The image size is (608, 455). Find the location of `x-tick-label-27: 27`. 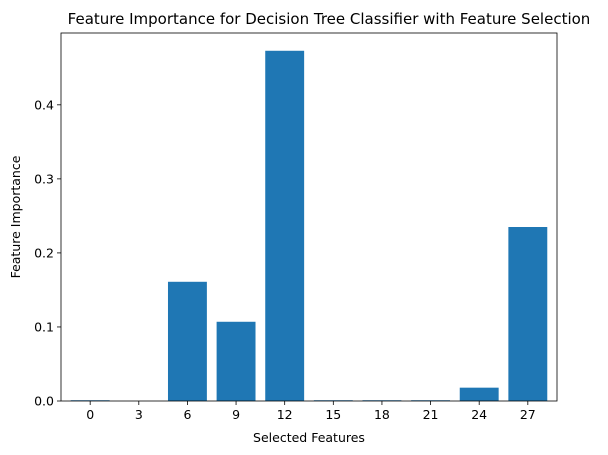

x-tick-label-27: 27 is located at coordinates (528, 414).